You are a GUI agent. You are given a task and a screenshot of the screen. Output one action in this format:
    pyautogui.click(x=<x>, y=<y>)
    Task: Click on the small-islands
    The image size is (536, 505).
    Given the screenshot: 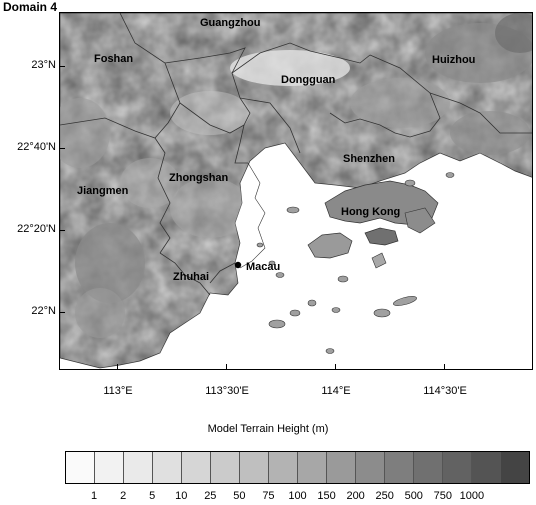 What is the action you would take?
    pyautogui.click(x=355, y=263)
    